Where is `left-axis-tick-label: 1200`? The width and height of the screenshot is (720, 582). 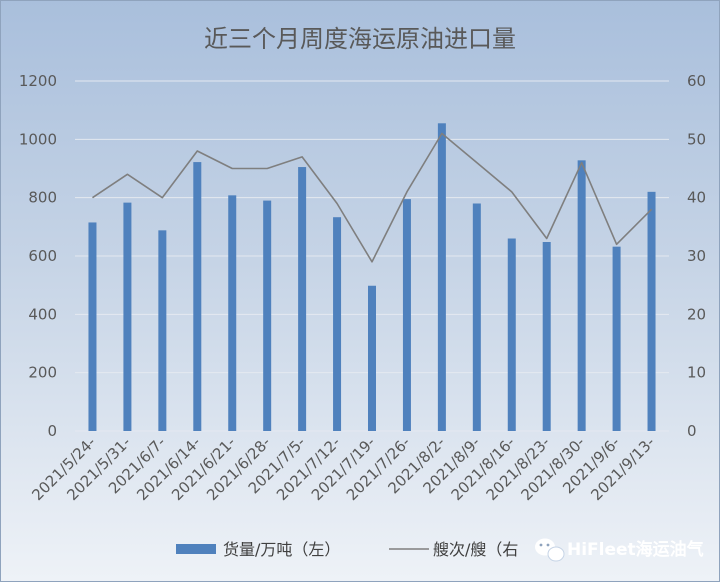
left-axis-tick-label: 1200 is located at coordinates (38, 81).